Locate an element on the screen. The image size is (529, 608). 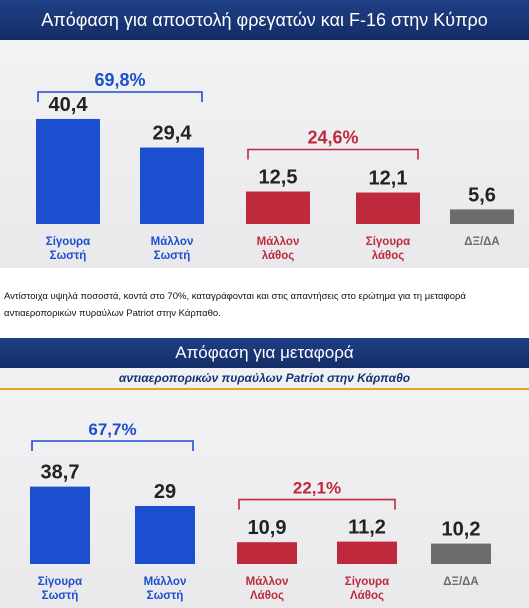
group-total-label: 24,6% is located at coordinates (332, 138).